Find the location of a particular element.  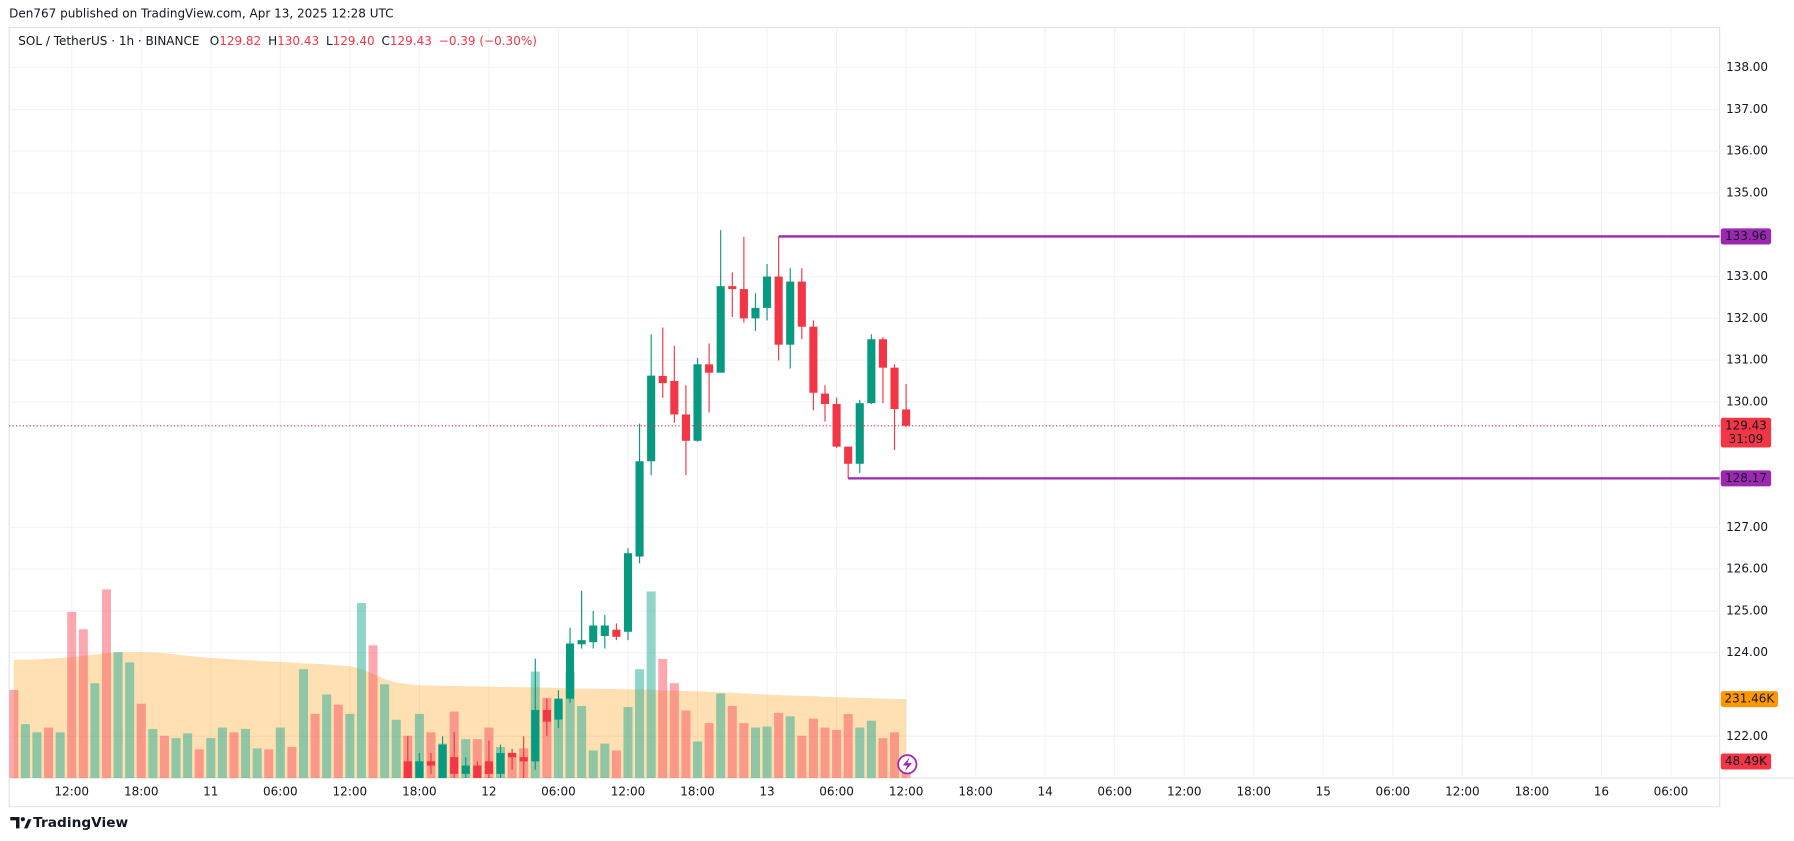

y-tick-label: 125.00 is located at coordinates (1747, 610).